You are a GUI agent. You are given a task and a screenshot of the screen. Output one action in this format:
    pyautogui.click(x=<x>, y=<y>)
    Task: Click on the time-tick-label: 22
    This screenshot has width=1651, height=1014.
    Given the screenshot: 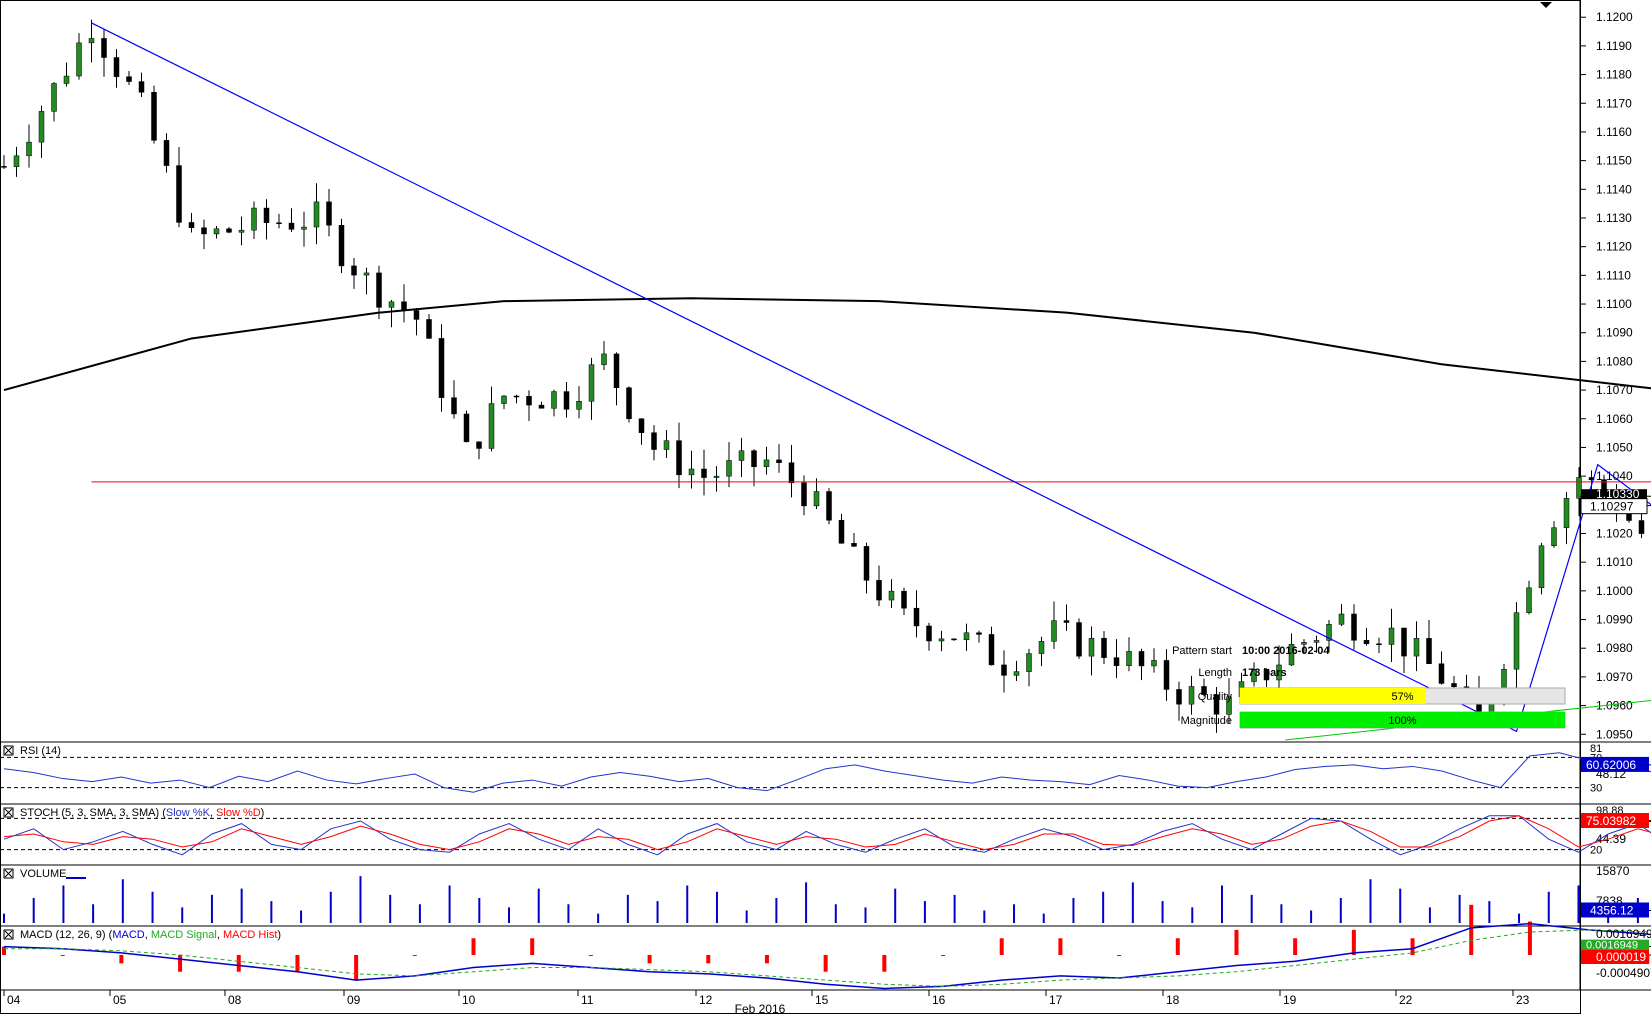 What is the action you would take?
    pyautogui.click(x=1406, y=1000)
    